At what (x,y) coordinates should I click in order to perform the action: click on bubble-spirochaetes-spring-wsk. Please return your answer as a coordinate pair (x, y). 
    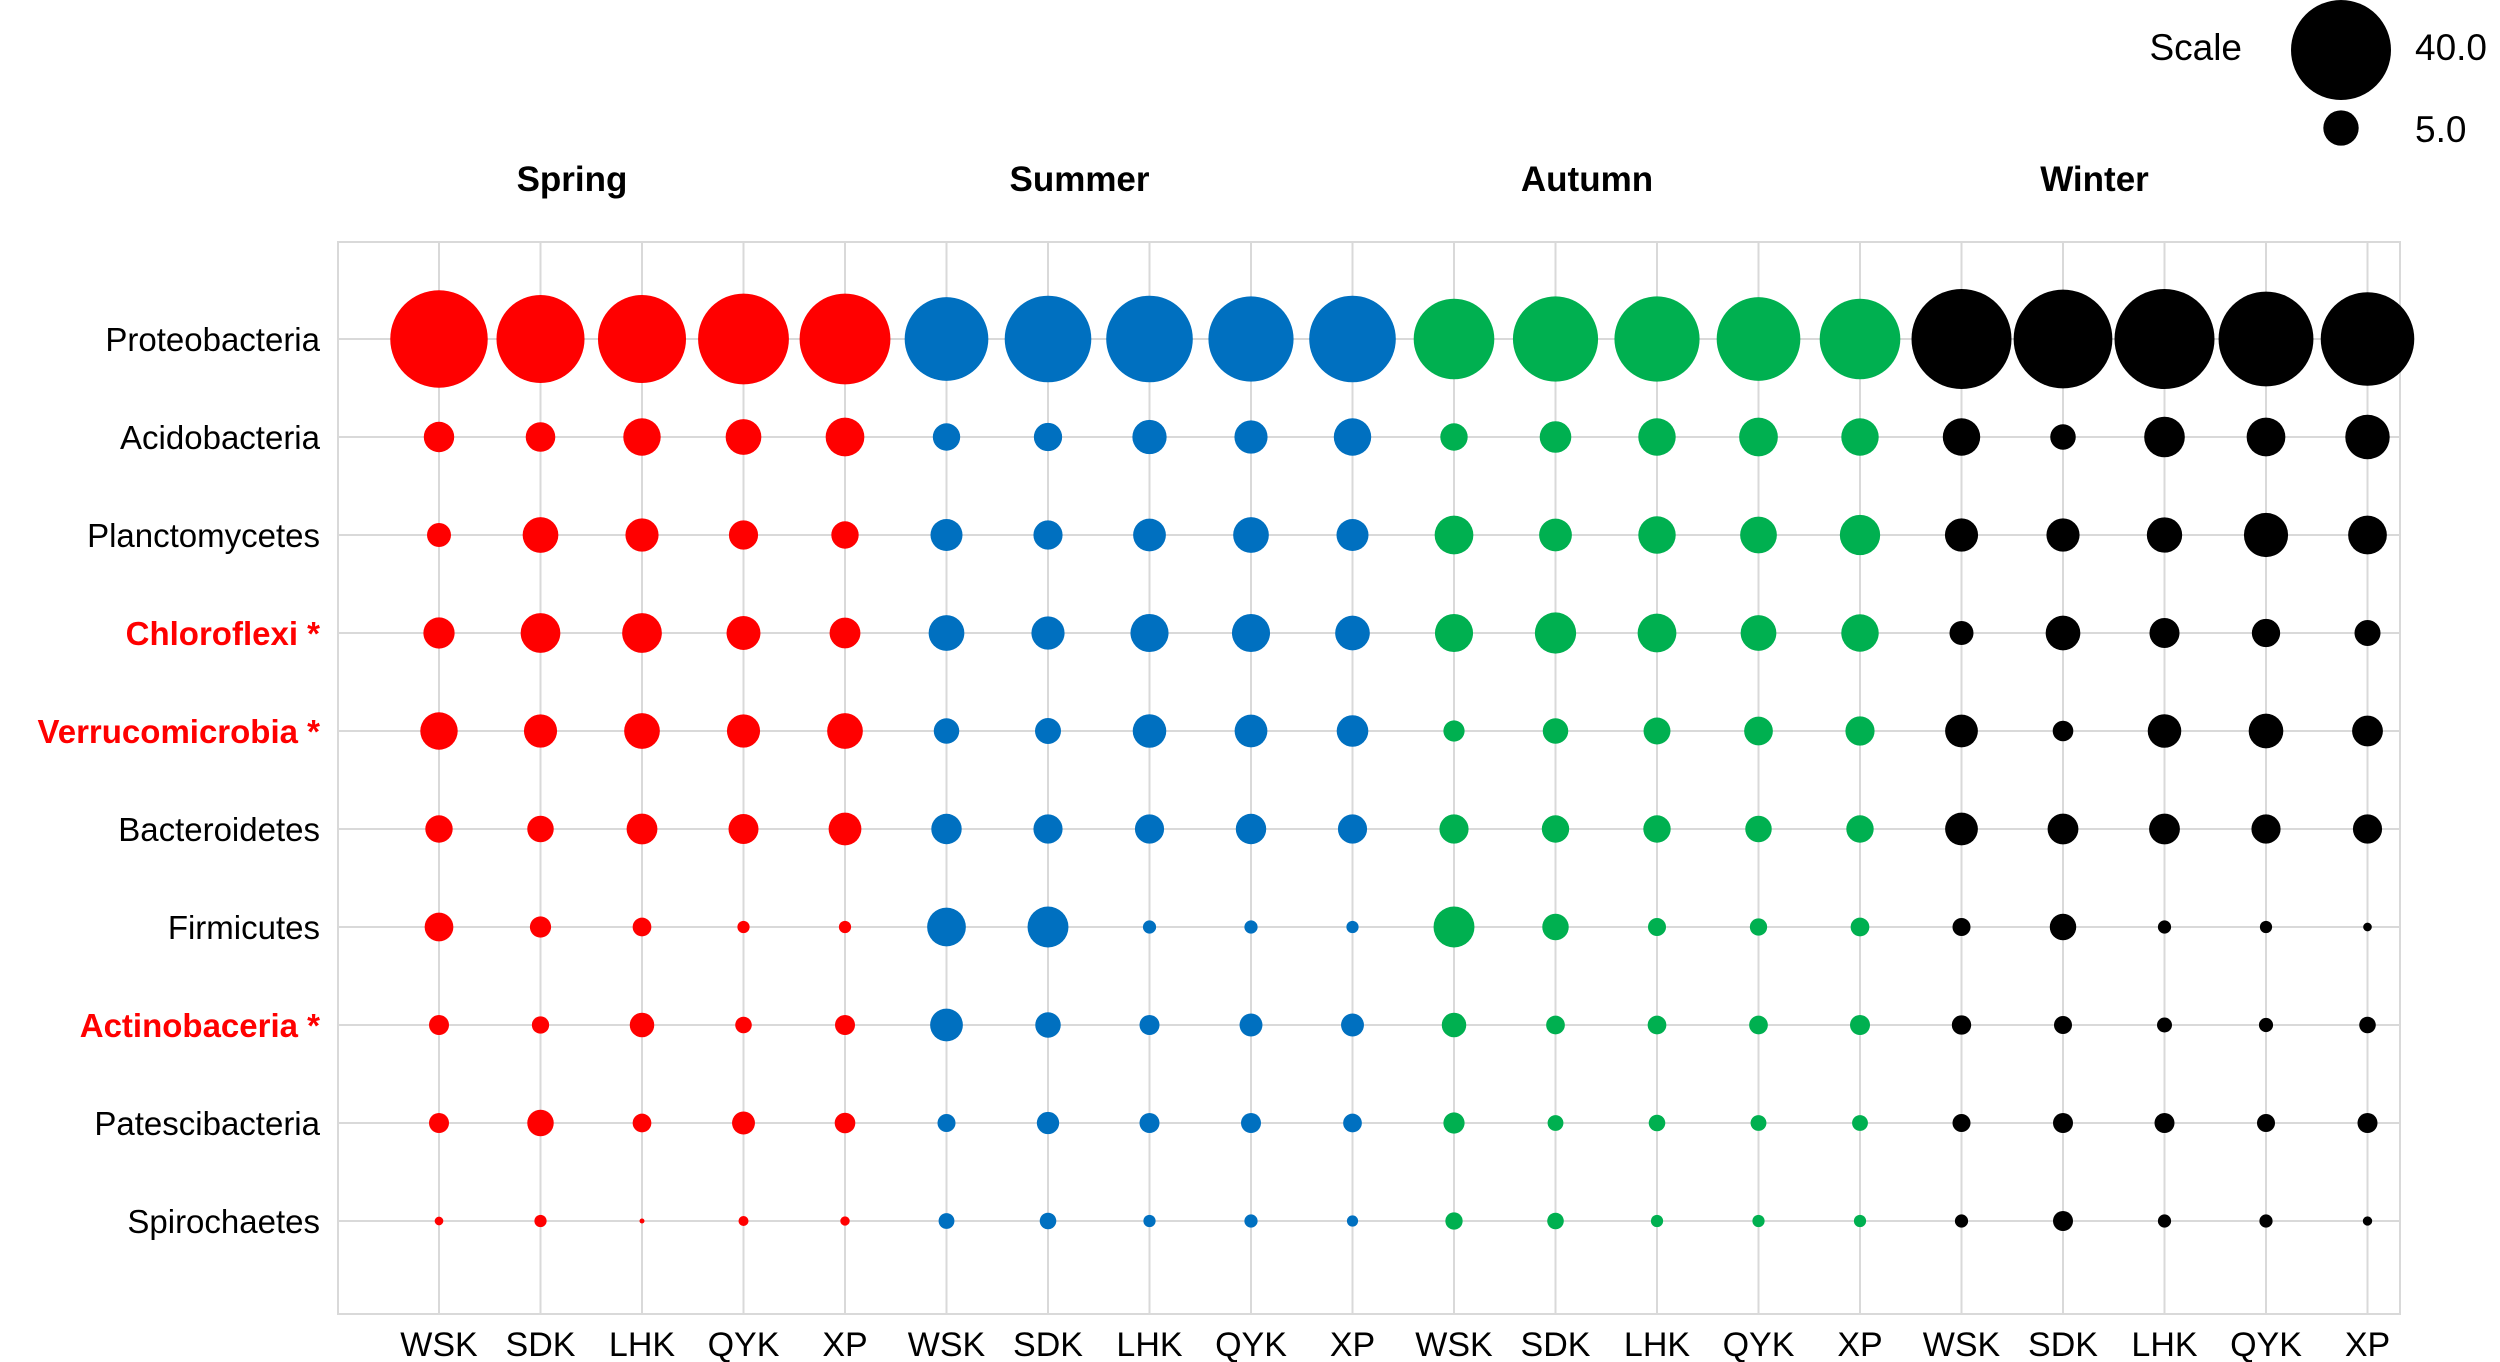
    Looking at the image, I should click on (439, 1221).